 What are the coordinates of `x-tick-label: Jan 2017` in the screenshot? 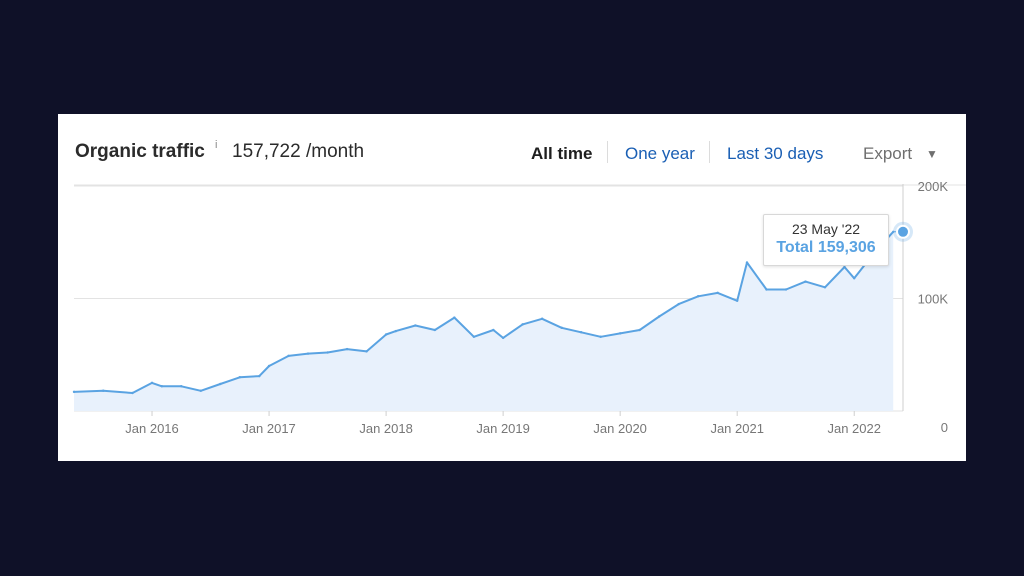 It's located at (269, 428).